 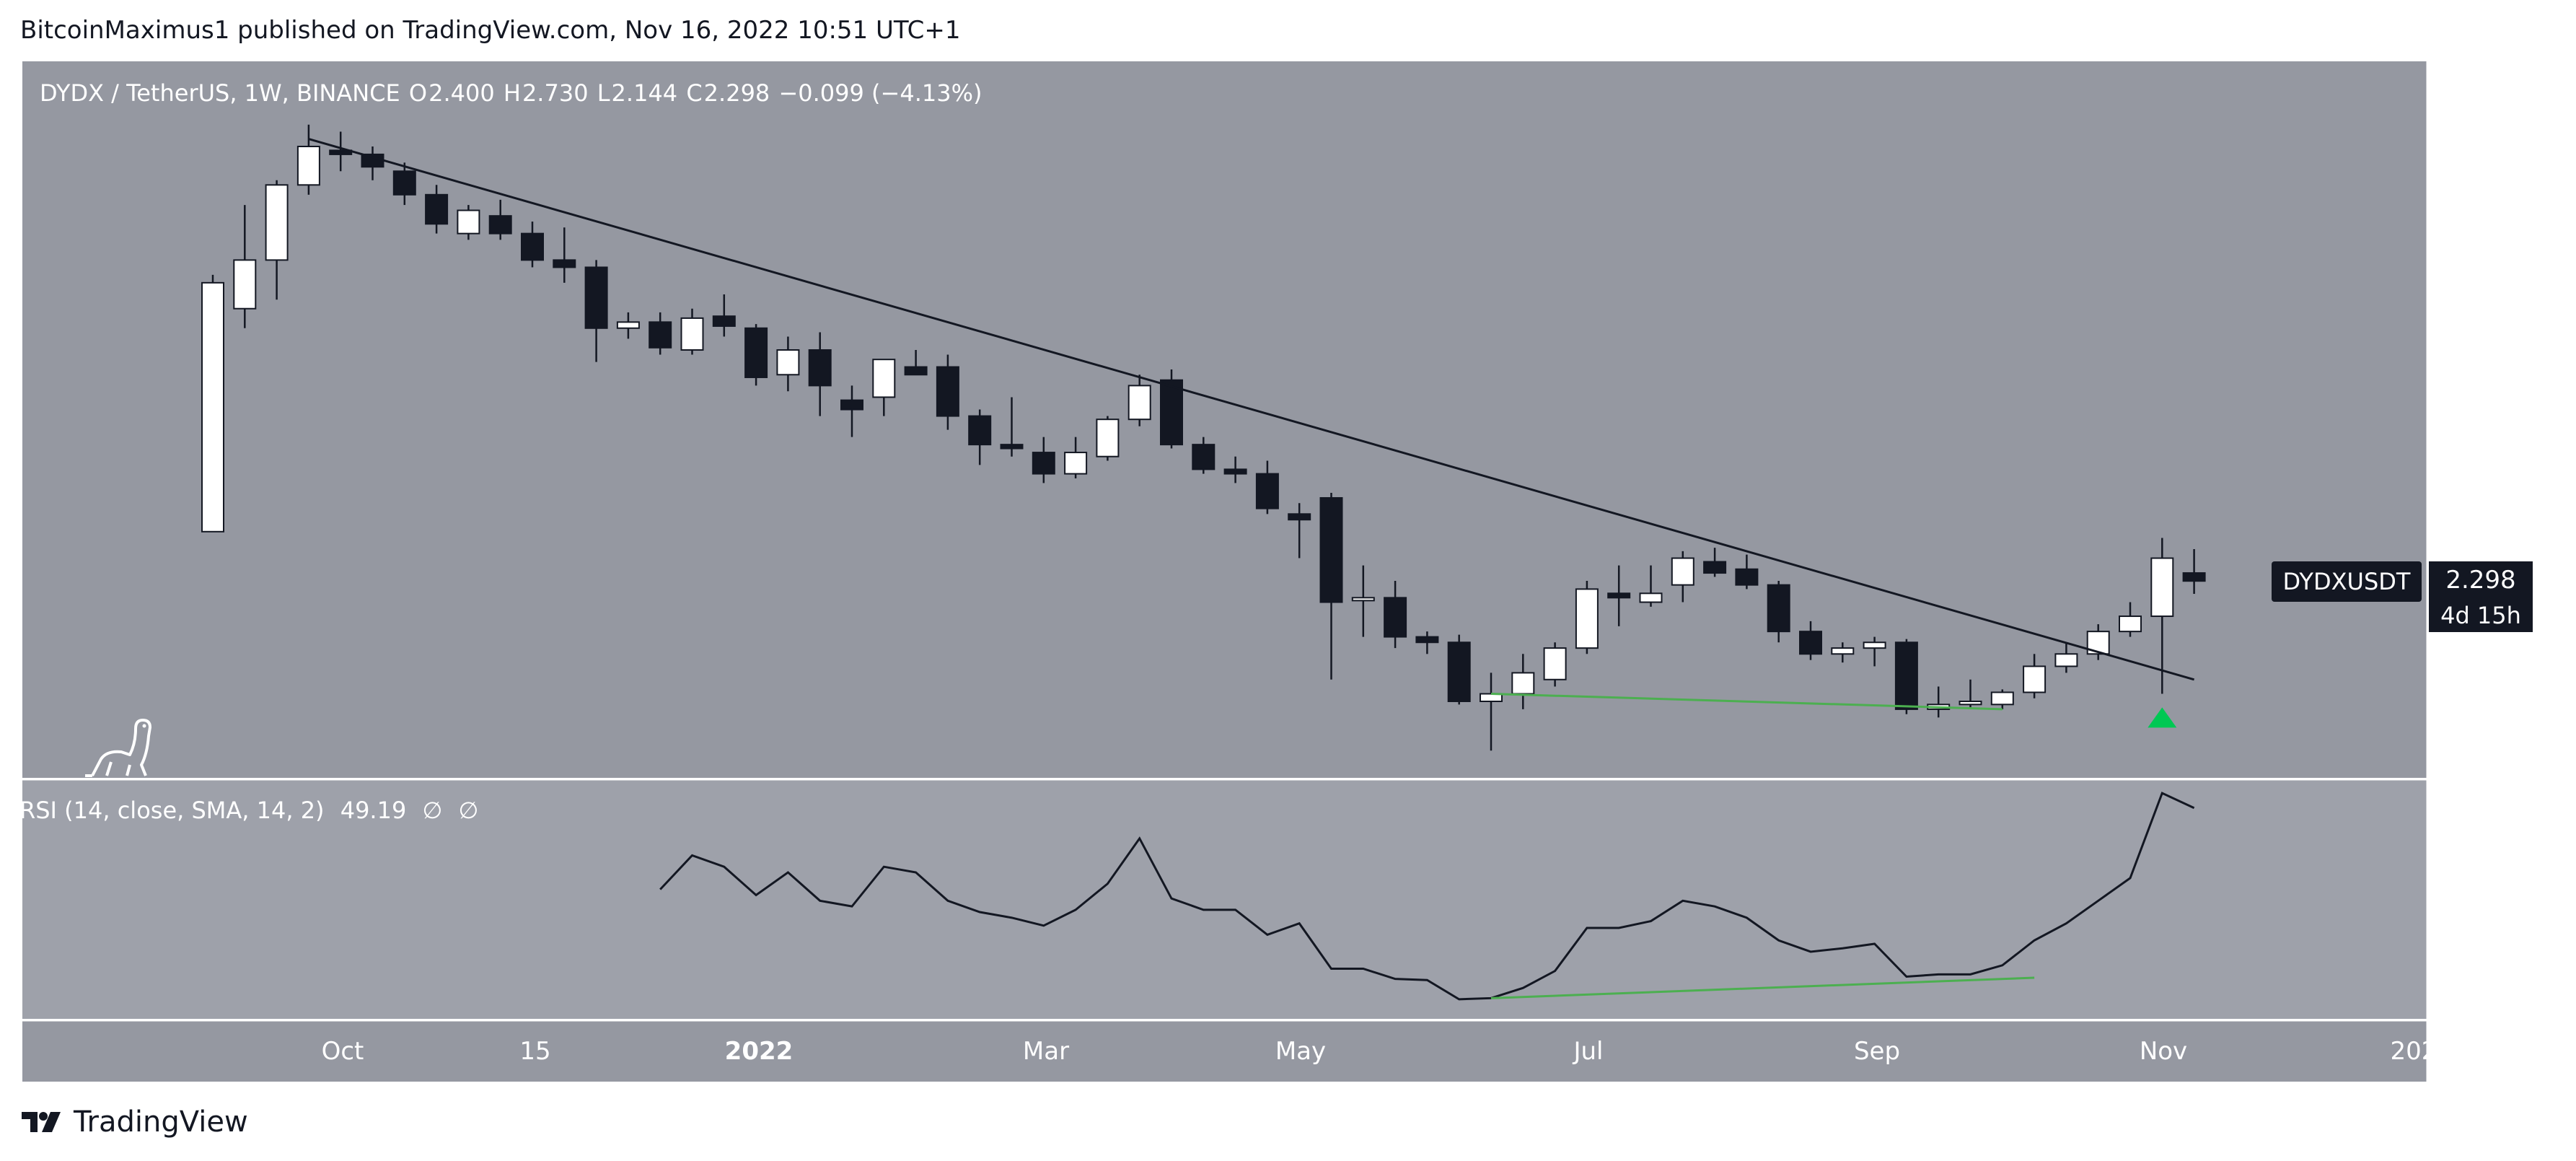 What do you see at coordinates (1587, 1051) in the screenshot?
I see `time-tick-label: Jul` at bounding box center [1587, 1051].